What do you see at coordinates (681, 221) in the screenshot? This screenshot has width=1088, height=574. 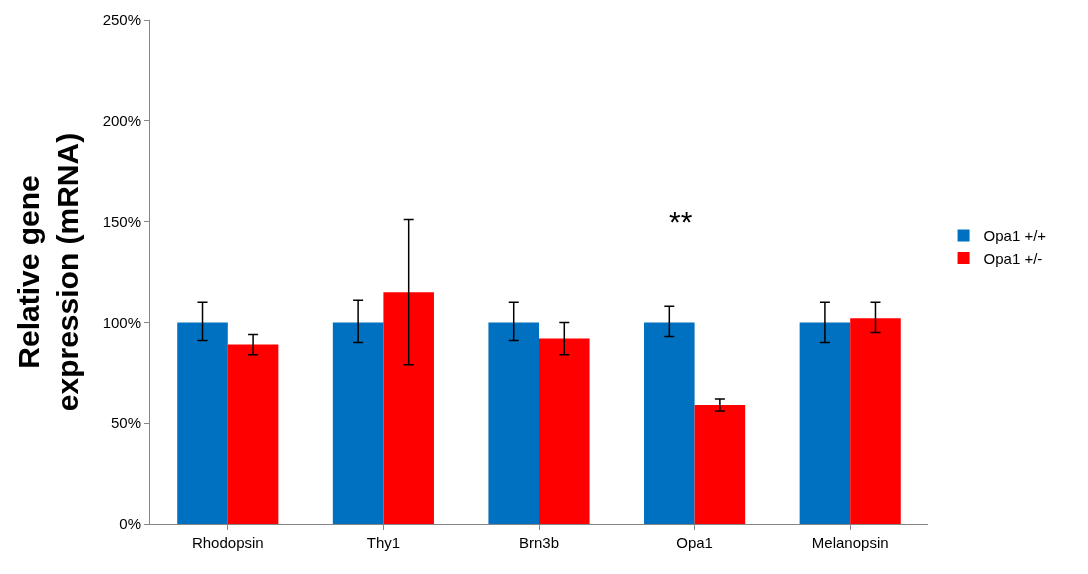 I see `annotation: **` at bounding box center [681, 221].